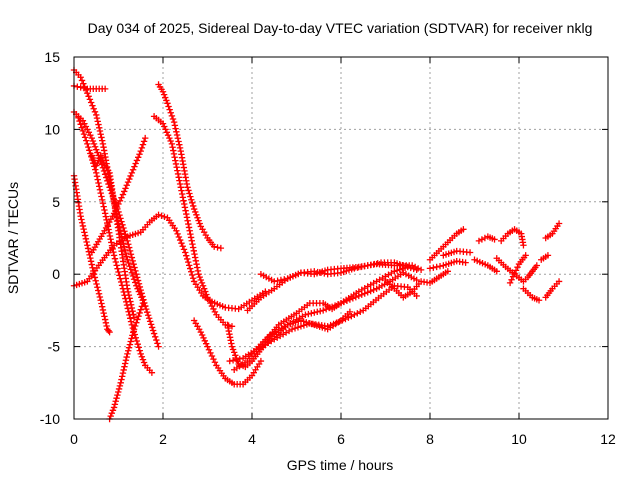 This screenshot has height=480, width=640. Describe the element at coordinates (252, 439) in the screenshot. I see `x-tick-label: 4` at that location.